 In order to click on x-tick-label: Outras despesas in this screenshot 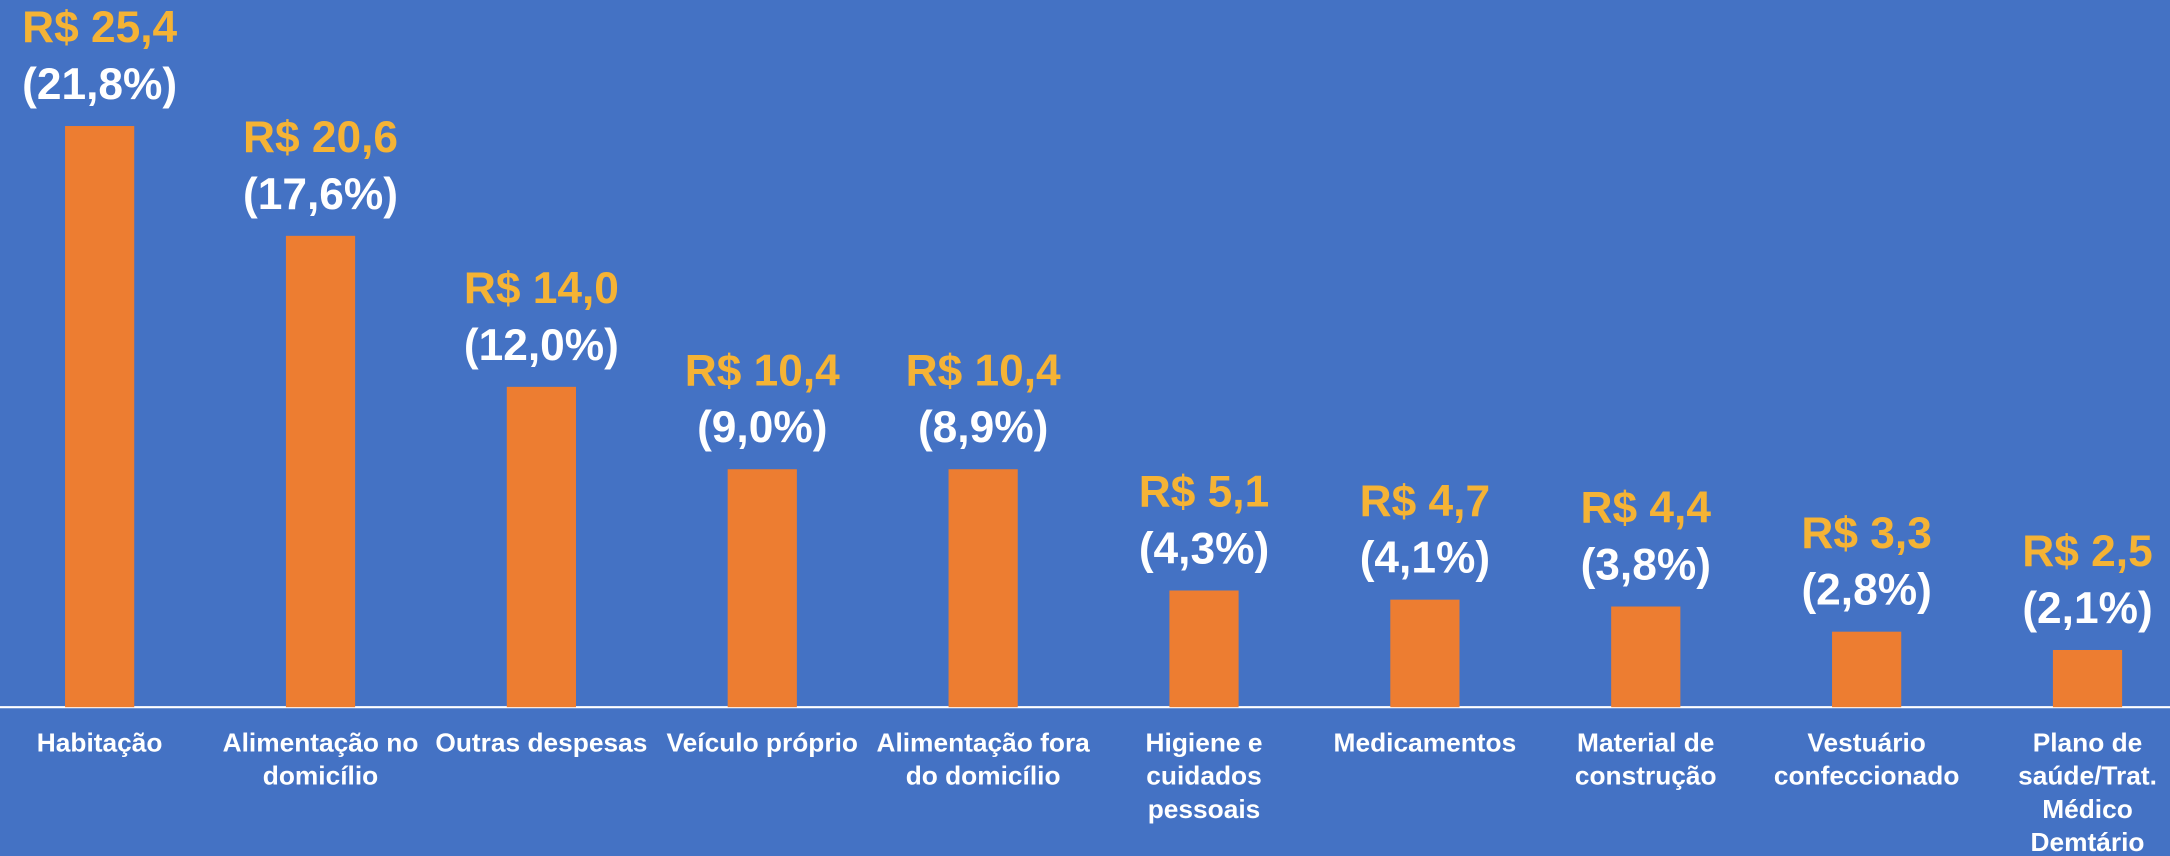, I will do `click(541, 744)`.